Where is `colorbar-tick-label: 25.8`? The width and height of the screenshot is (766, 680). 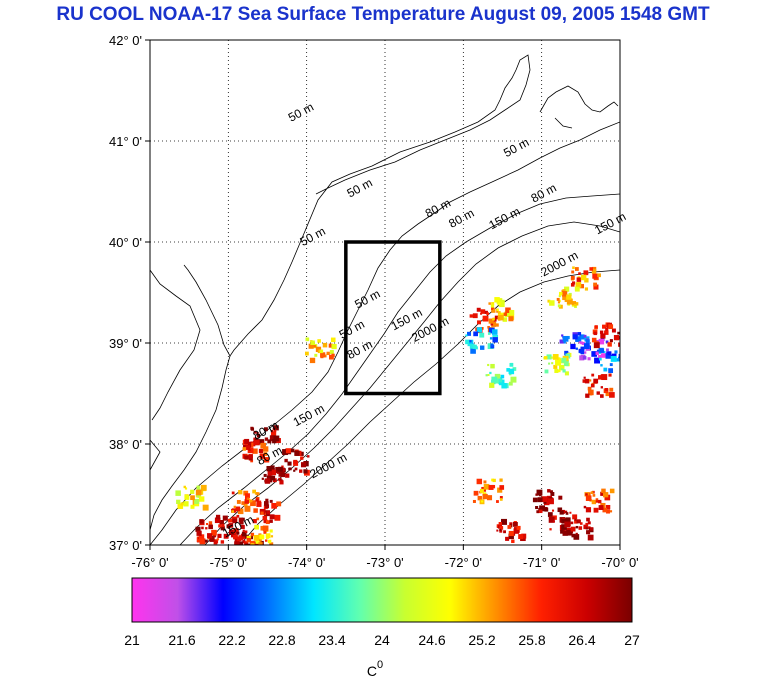 colorbar-tick-label: 25.8 is located at coordinates (531, 640).